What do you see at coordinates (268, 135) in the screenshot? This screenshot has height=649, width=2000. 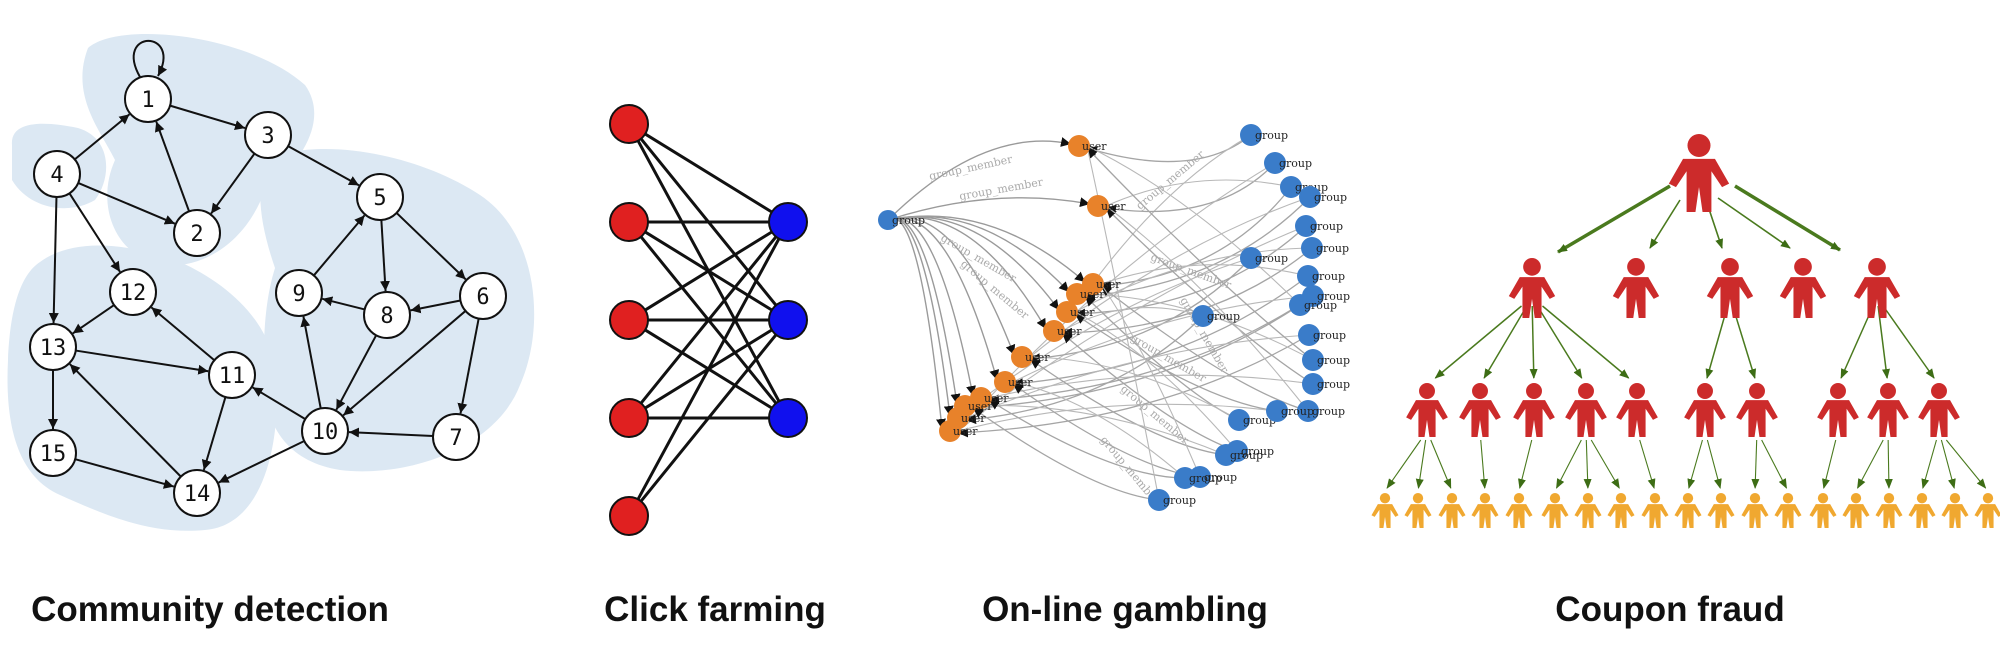 I see `graph-node-3: 3` at bounding box center [268, 135].